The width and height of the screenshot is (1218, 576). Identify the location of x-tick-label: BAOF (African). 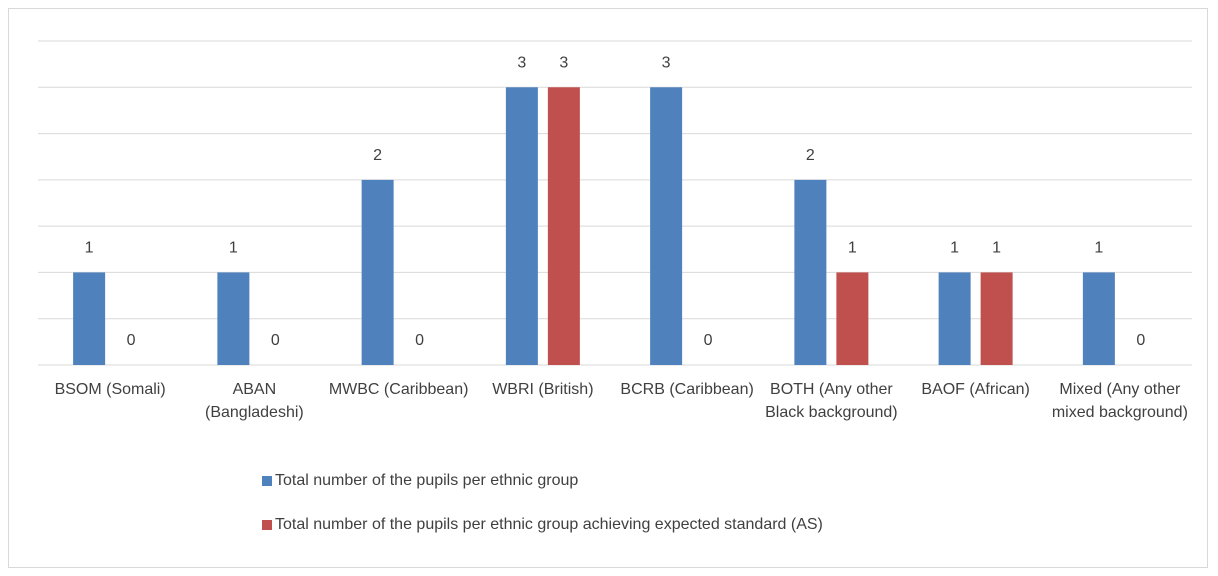
(975, 389).